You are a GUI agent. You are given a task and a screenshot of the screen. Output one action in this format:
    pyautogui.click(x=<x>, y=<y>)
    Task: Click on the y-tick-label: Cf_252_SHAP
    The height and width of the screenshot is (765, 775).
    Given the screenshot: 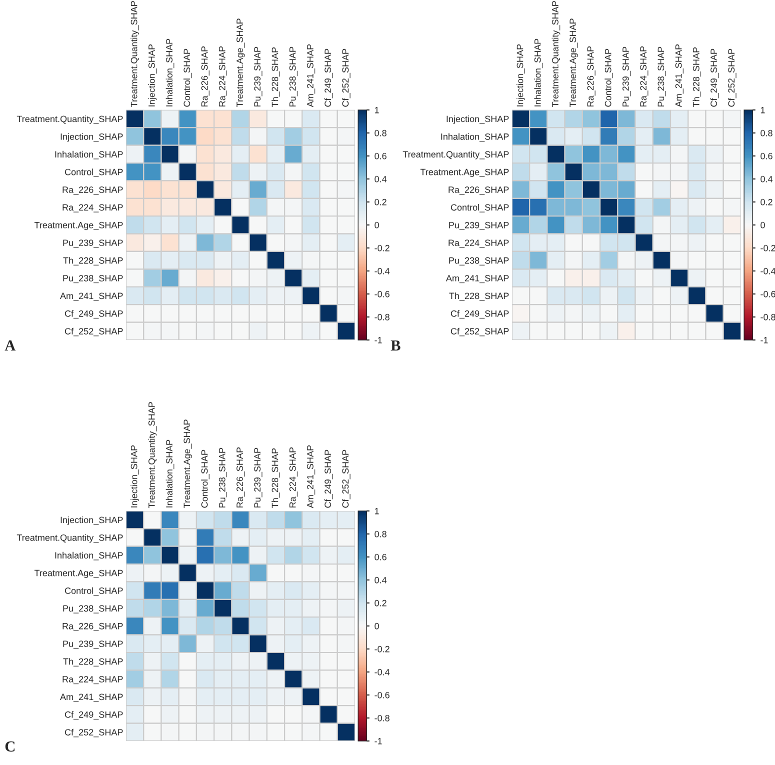 What is the action you would take?
    pyautogui.click(x=93, y=332)
    